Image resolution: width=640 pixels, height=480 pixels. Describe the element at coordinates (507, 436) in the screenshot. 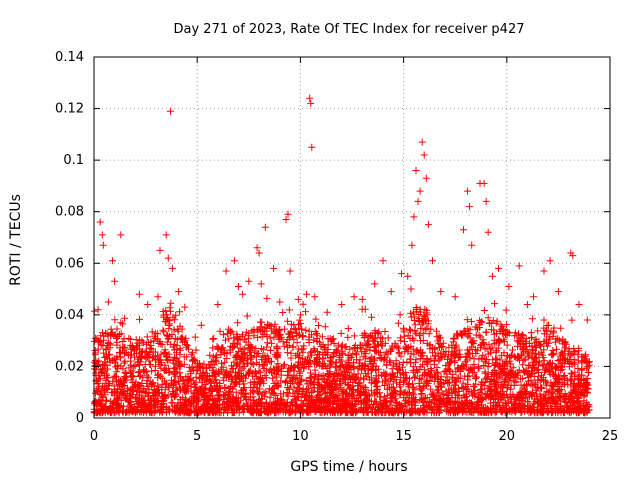

I see `x-tick-label: 20` at that location.